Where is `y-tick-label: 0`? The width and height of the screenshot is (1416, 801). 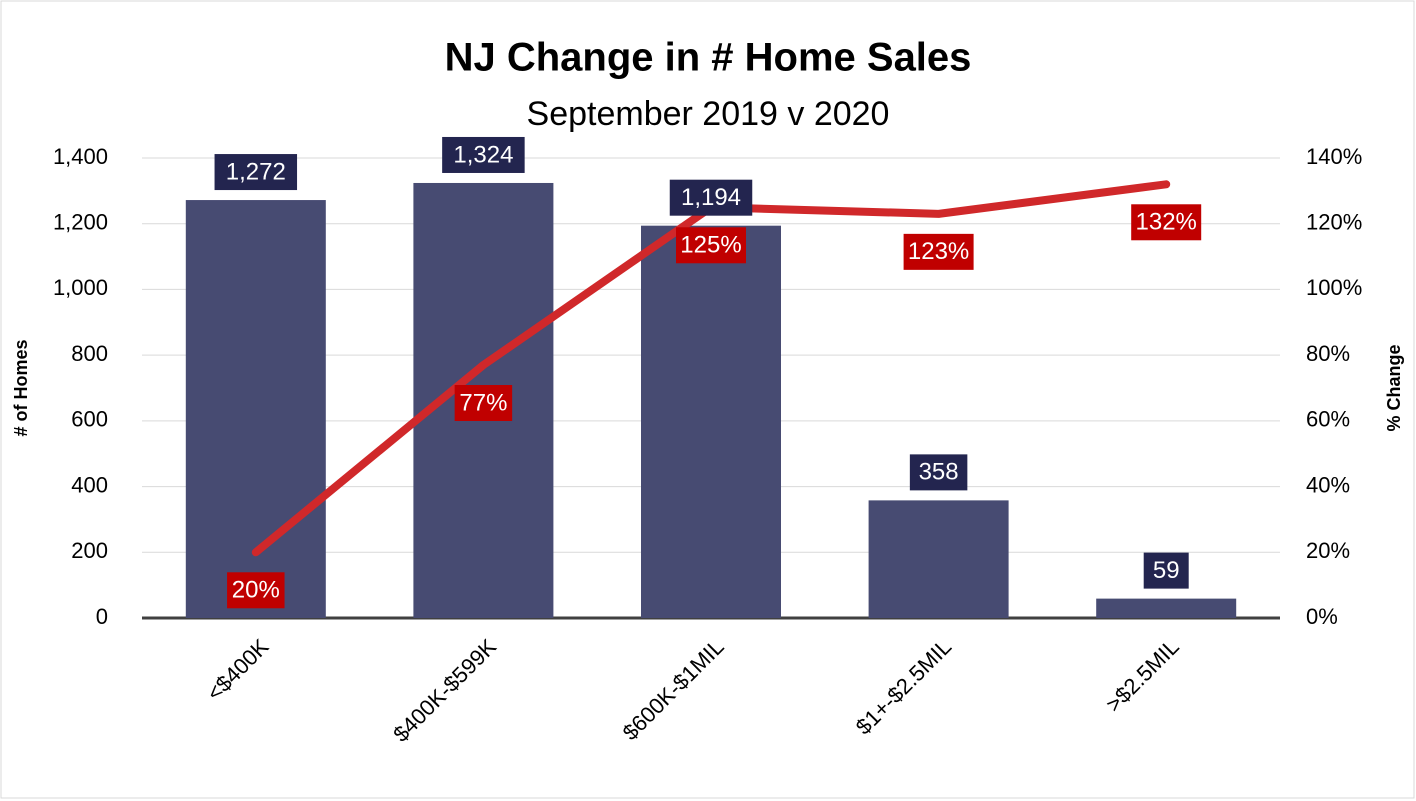 y-tick-label: 0 is located at coordinates (102, 616).